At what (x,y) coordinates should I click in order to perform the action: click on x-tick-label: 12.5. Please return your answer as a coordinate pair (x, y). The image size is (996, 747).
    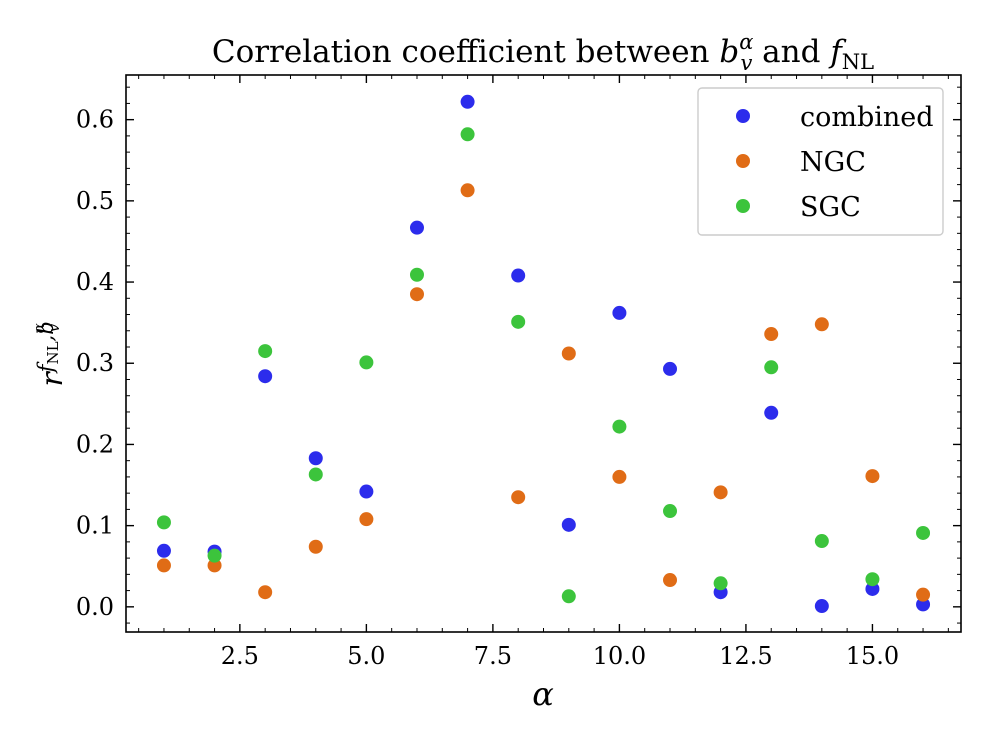
    Looking at the image, I should click on (745, 656).